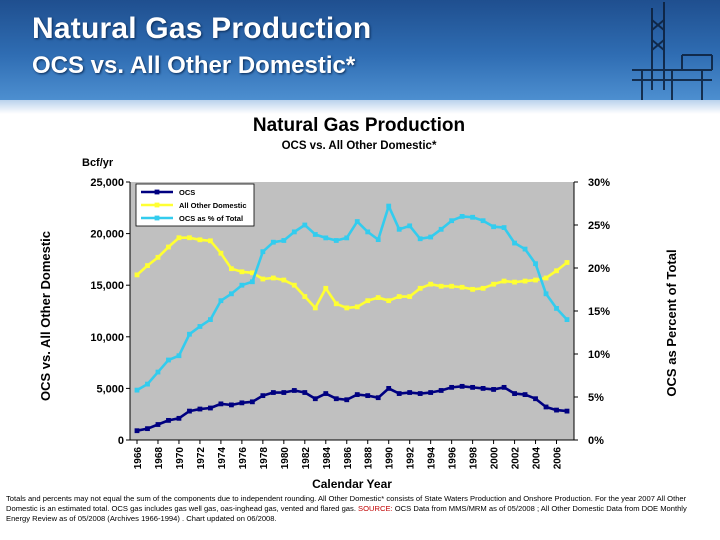 The width and height of the screenshot is (720, 540). Describe the element at coordinates (359, 125) in the screenshot. I see `chart-title: Natural Gas Production` at that location.